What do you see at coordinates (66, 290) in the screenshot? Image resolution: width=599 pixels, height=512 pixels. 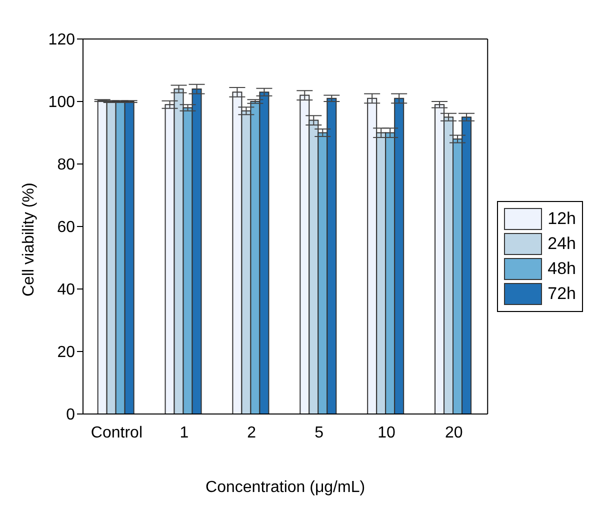 I see `y-tick-label: 40` at bounding box center [66, 290].